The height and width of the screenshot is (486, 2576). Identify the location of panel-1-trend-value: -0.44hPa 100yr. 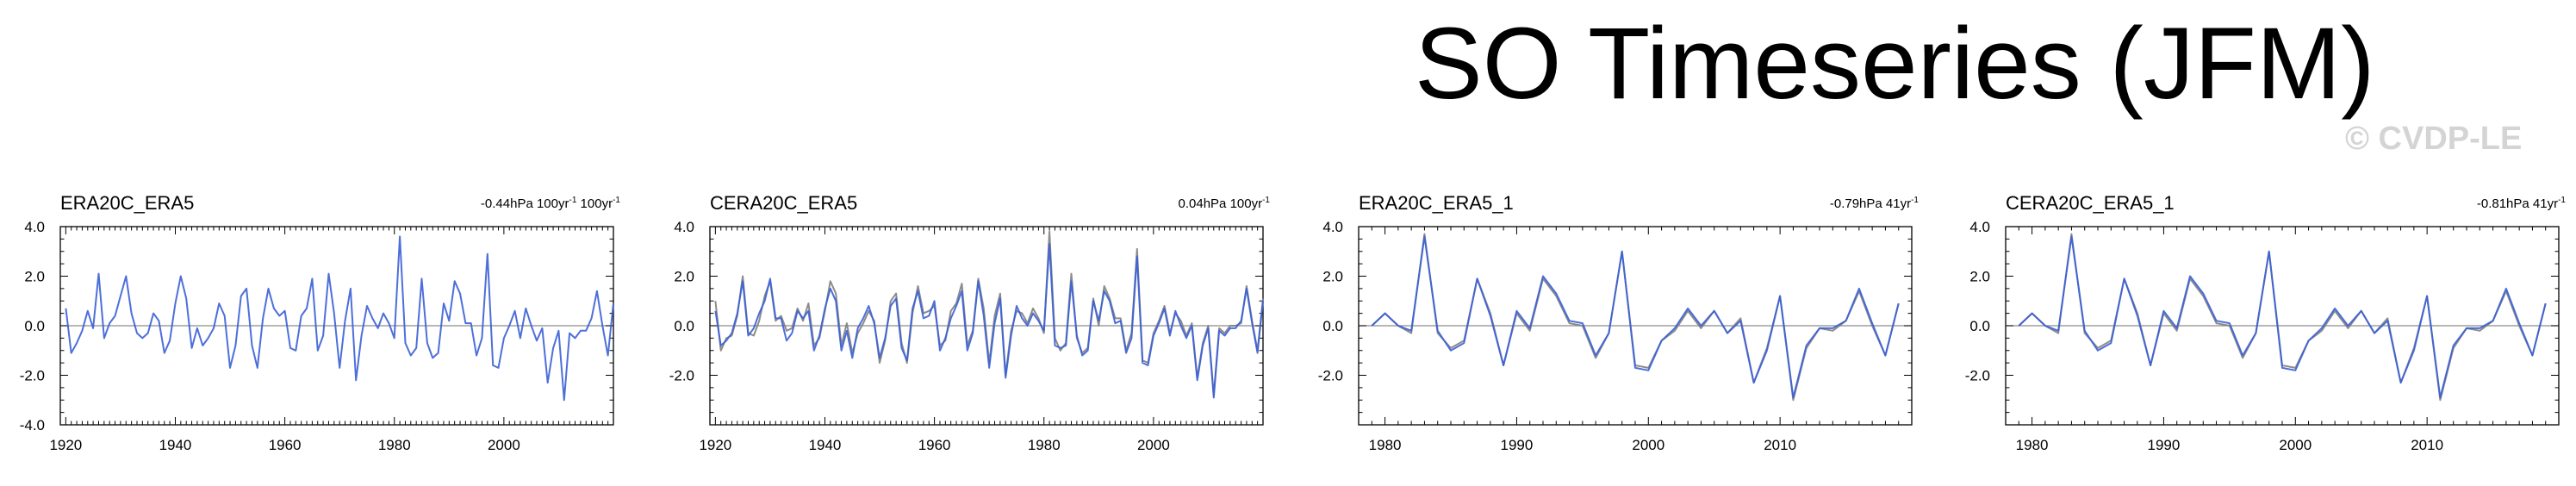
(525, 203).